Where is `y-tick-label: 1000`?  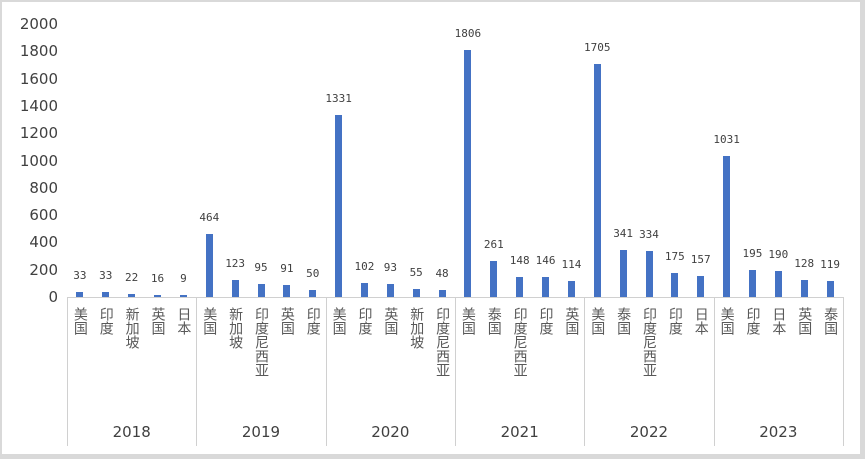
y-tick-label: 1000 is located at coordinates (38, 160).